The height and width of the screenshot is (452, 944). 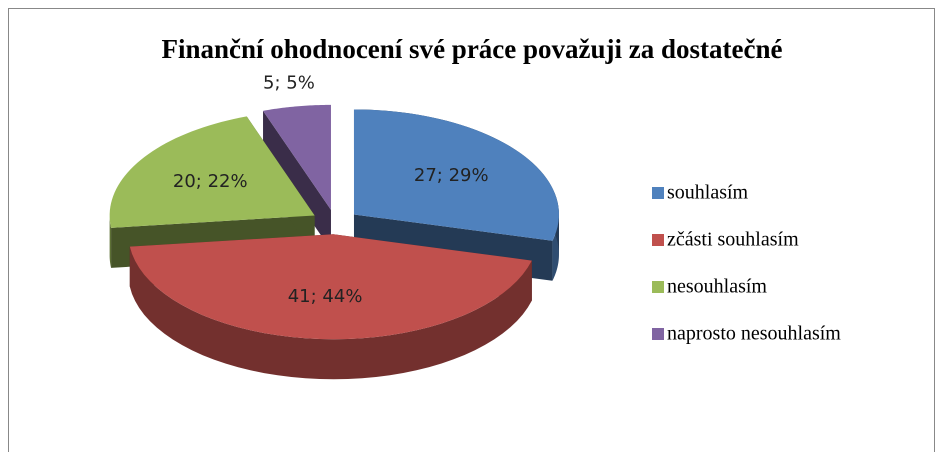 What do you see at coordinates (289, 83) in the screenshot?
I see `data-label: 5; 5%` at bounding box center [289, 83].